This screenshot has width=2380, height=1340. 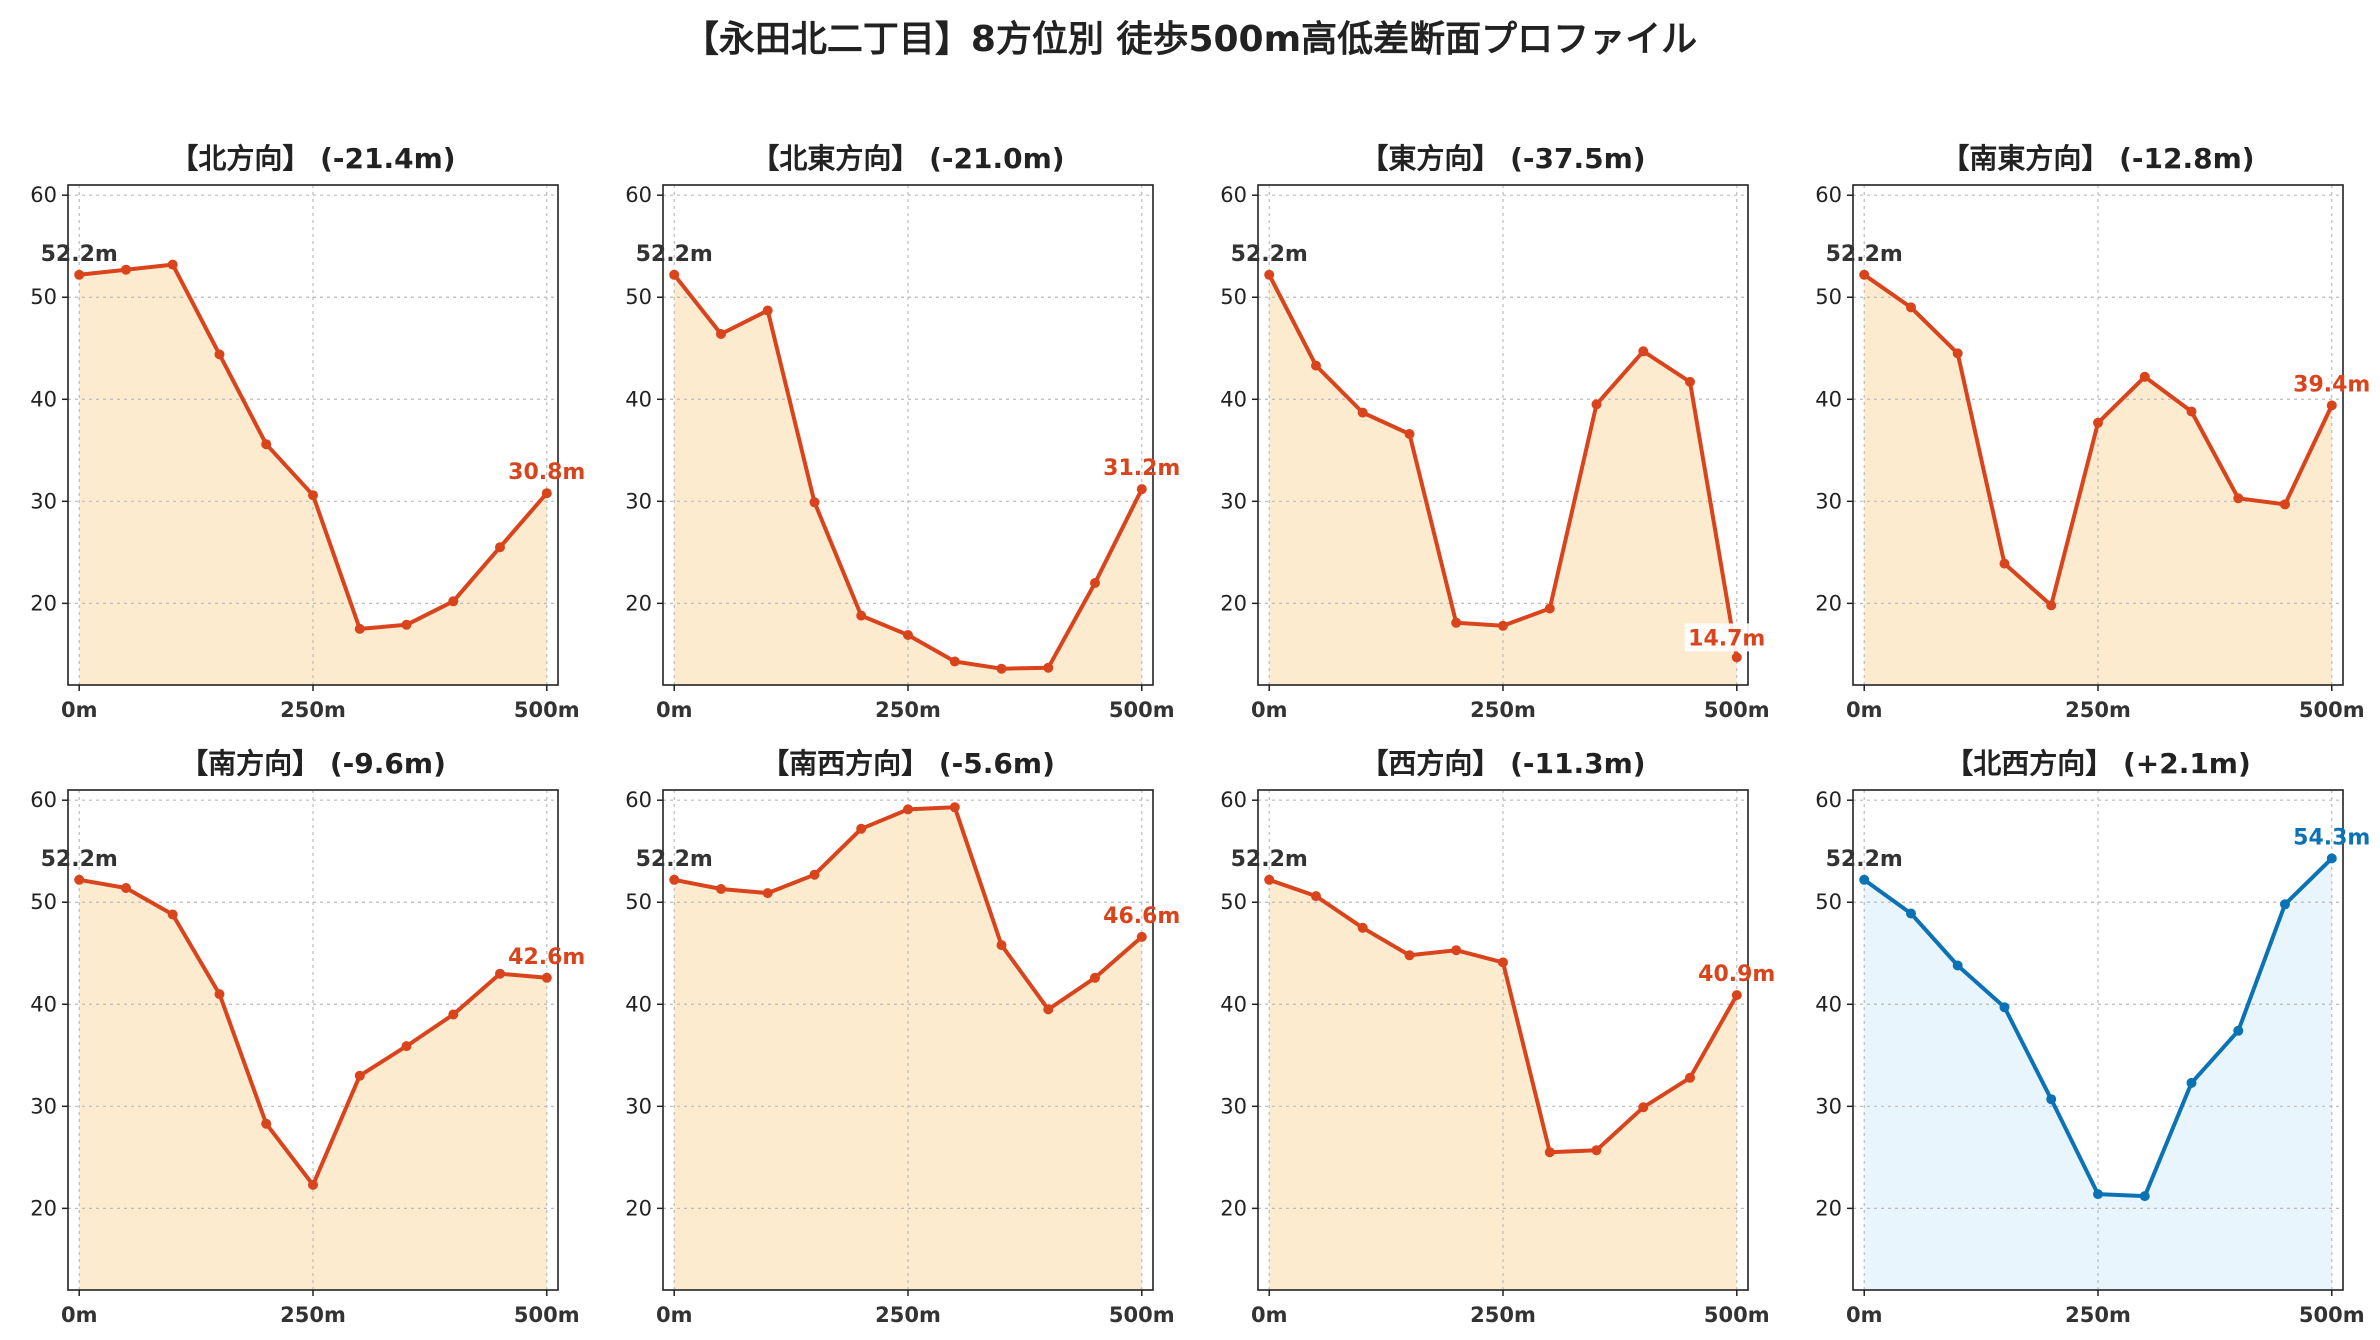 What do you see at coordinates (2098, 763) in the screenshot?
I see `panel-title: 【北西方向】 (+2.1m)` at bounding box center [2098, 763].